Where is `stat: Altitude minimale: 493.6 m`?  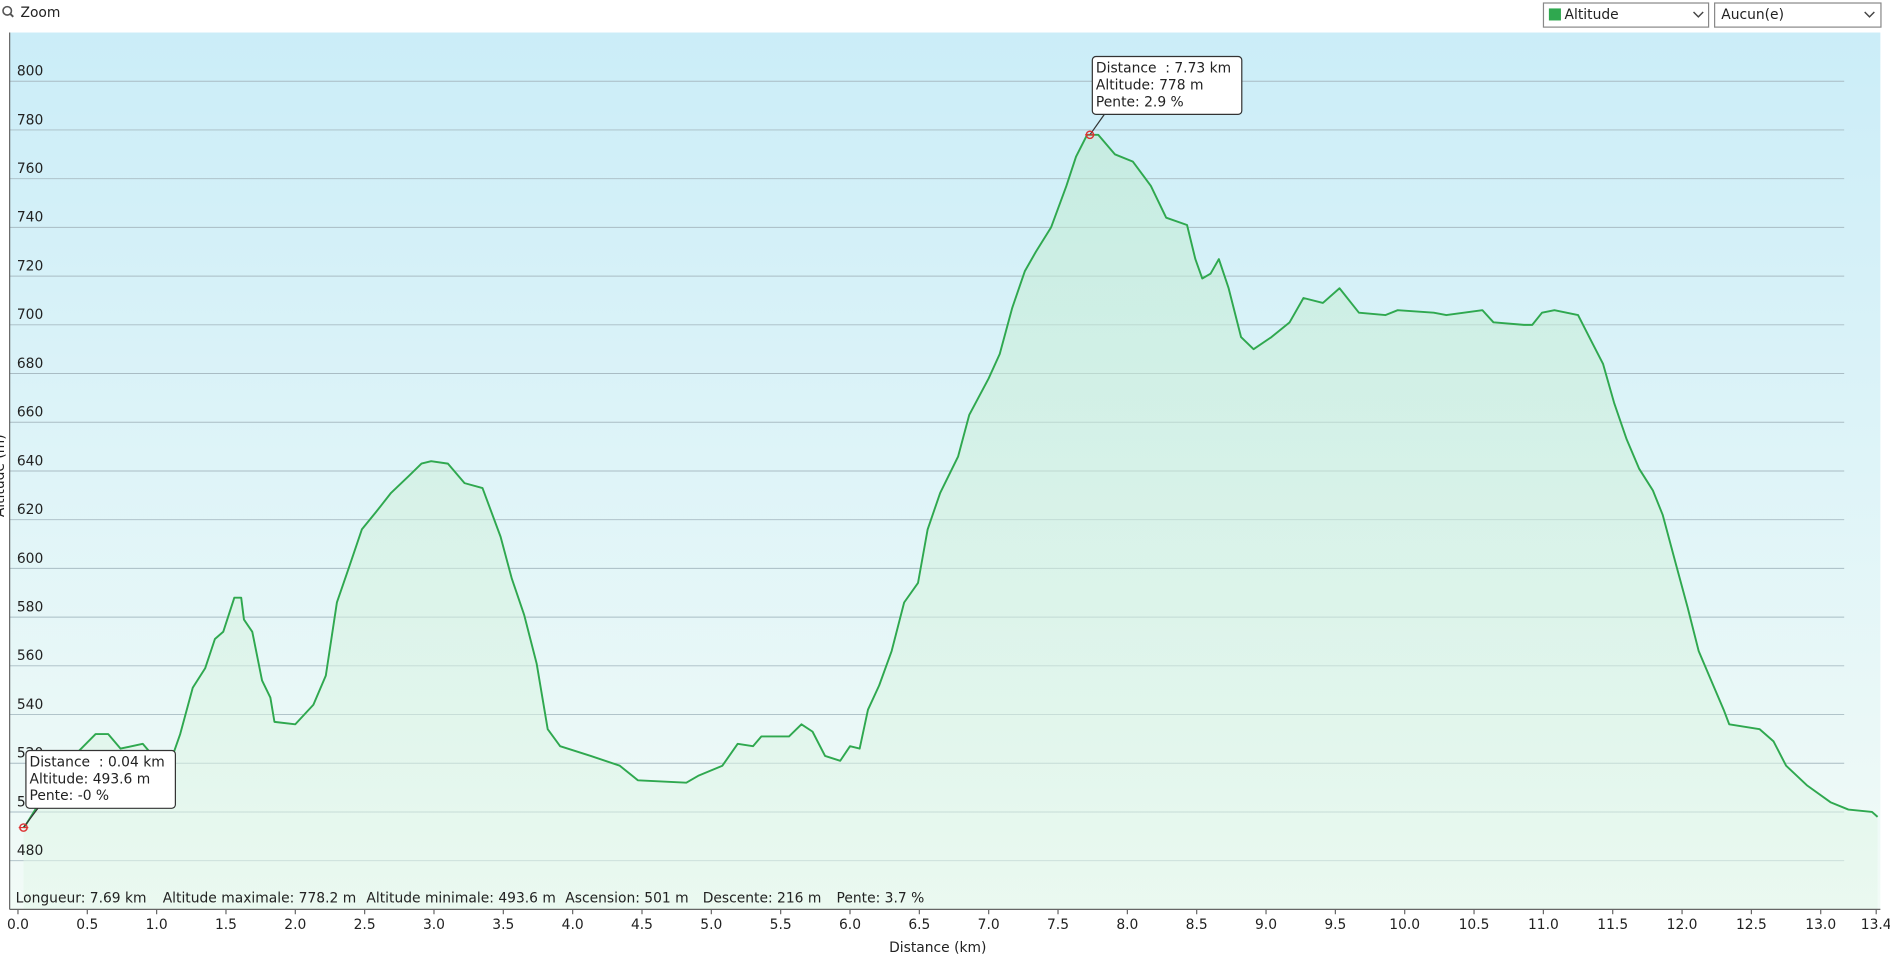 stat: Altitude minimale: 493.6 m is located at coordinates (460, 899).